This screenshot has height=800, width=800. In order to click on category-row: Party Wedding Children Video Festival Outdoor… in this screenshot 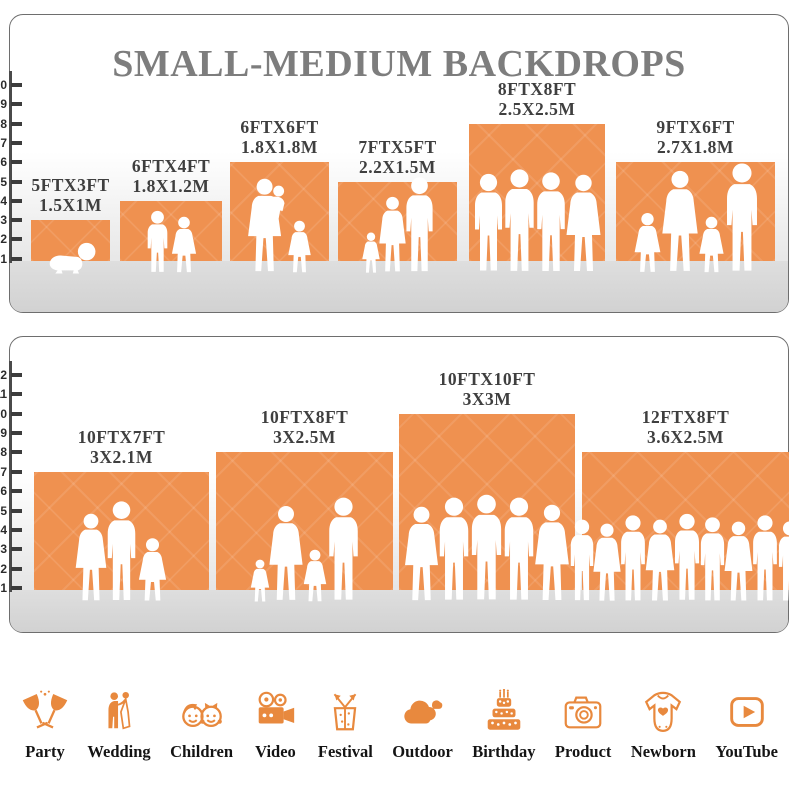, I will do `click(400, 706)`.